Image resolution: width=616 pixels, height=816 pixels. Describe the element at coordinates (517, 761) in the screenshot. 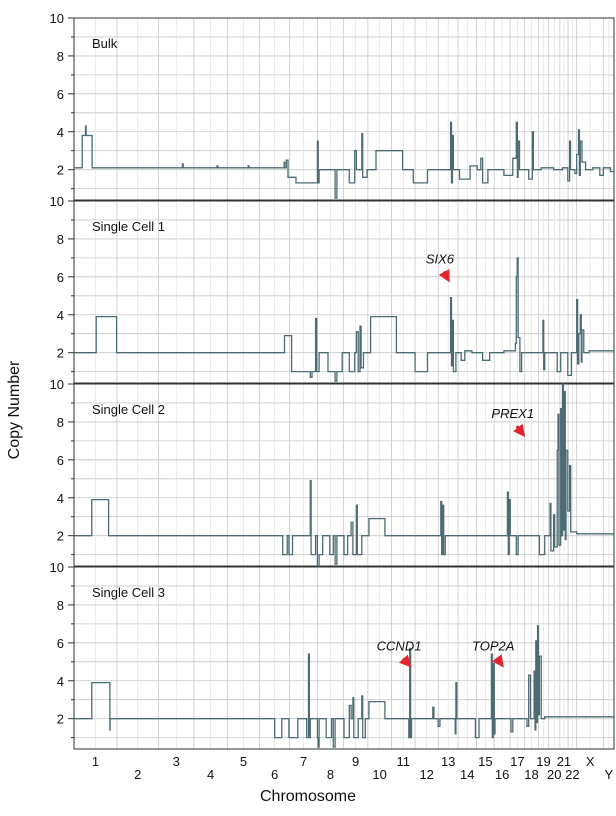

I see `x-tick-label: 17` at that location.